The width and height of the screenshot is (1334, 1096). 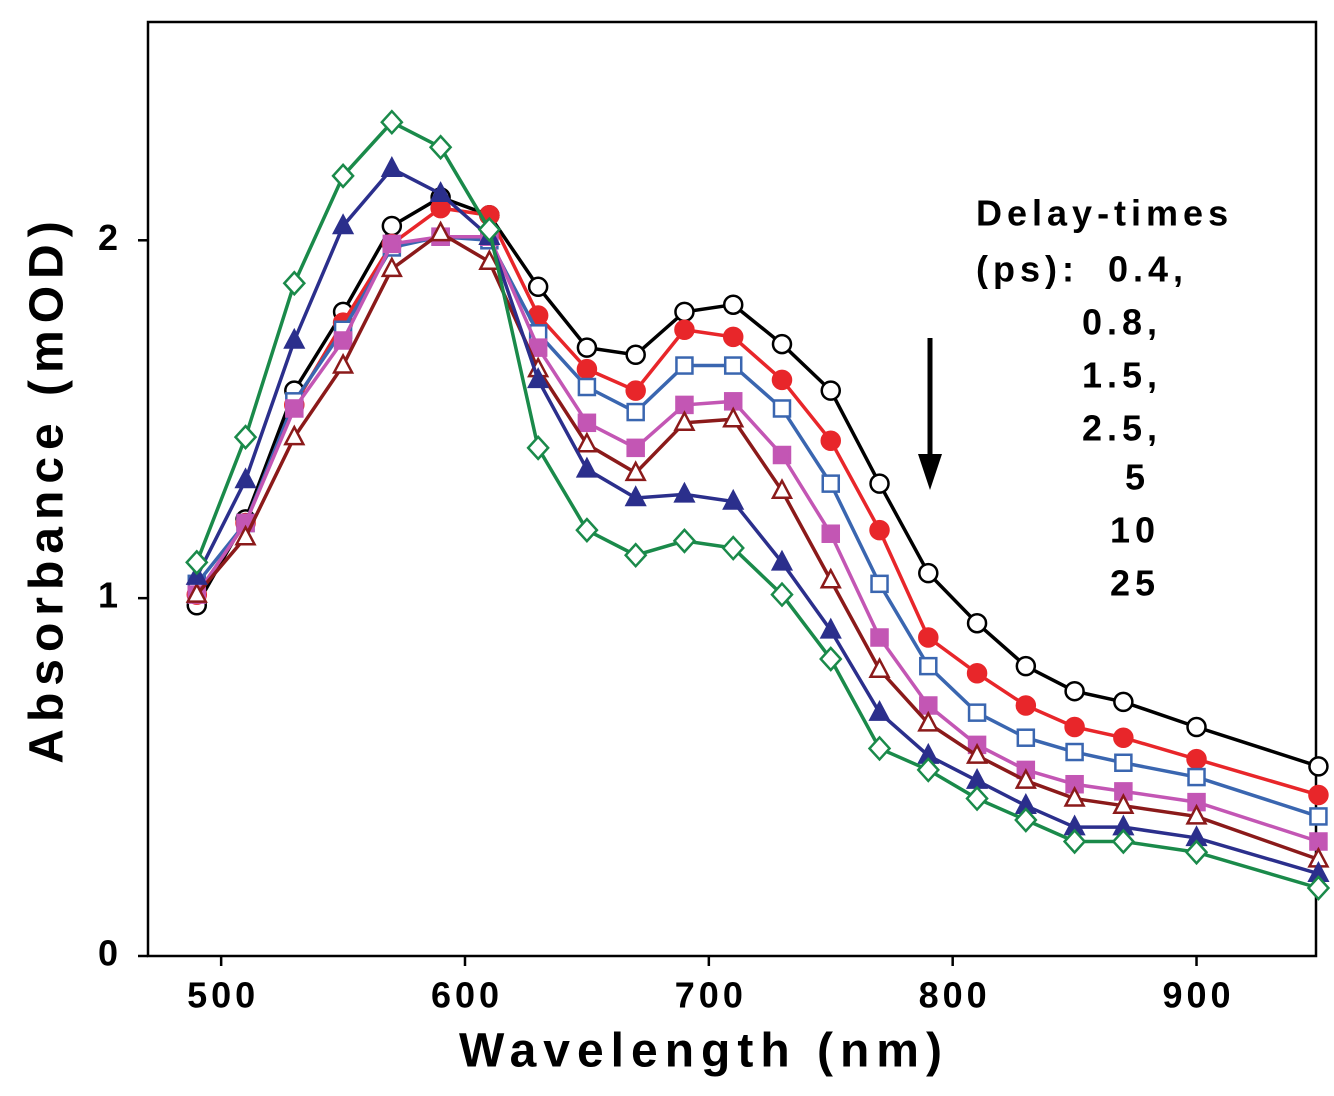 What do you see at coordinates (1122, 322) in the screenshot?
I see `legend-entry: 0.8,` at bounding box center [1122, 322].